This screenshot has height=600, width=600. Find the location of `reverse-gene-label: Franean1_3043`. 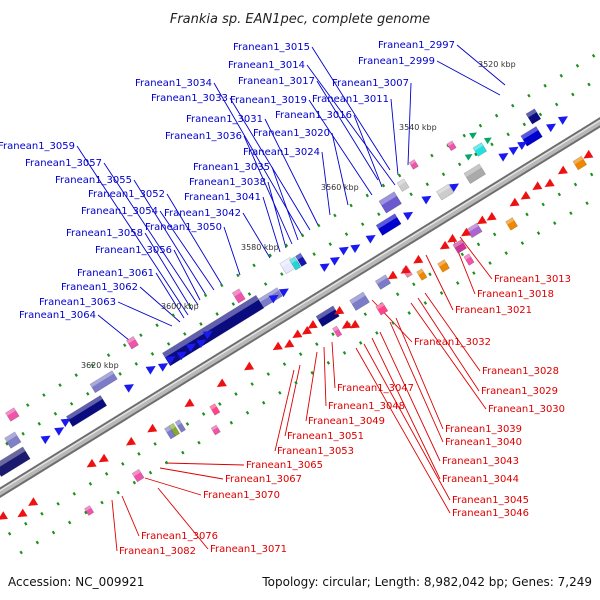

reverse-gene-label: Franean1_3043 is located at coordinates (480, 461).